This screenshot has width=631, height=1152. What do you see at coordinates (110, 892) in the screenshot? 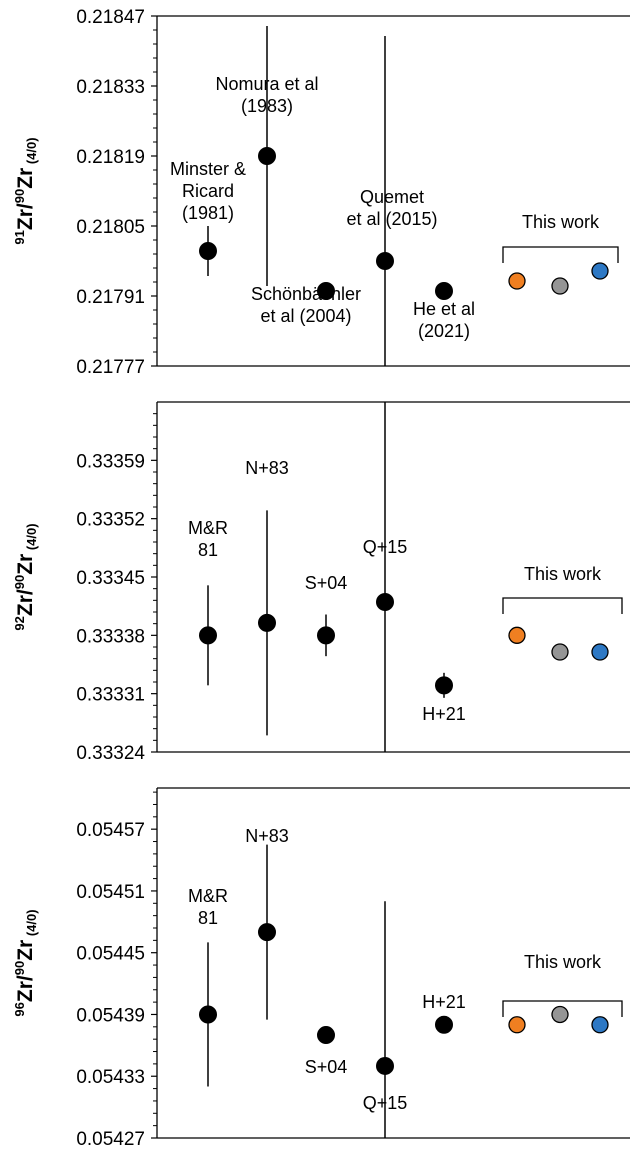
I see `y-tick-label: 0.05451` at bounding box center [110, 892].